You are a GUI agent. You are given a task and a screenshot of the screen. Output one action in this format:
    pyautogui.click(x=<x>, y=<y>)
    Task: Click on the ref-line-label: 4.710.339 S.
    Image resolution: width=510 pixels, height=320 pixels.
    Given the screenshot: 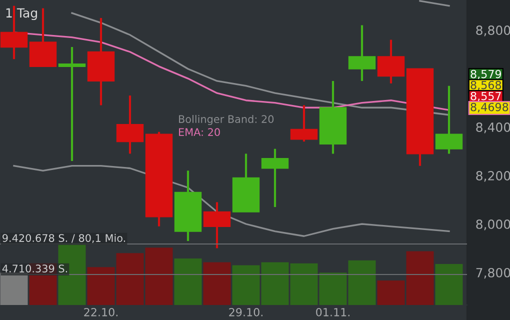 What is the action you would take?
    pyautogui.click(x=34, y=268)
    